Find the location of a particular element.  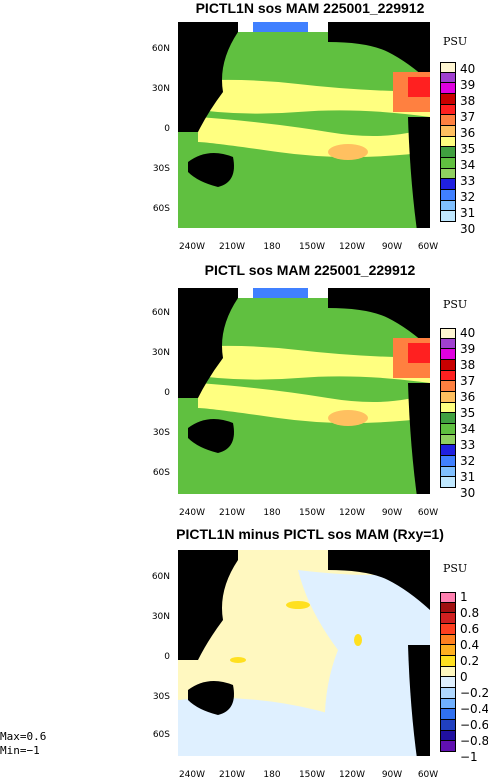

panel-title: PICTL1N sos MAM 225001_229912 is located at coordinates (310, 8).